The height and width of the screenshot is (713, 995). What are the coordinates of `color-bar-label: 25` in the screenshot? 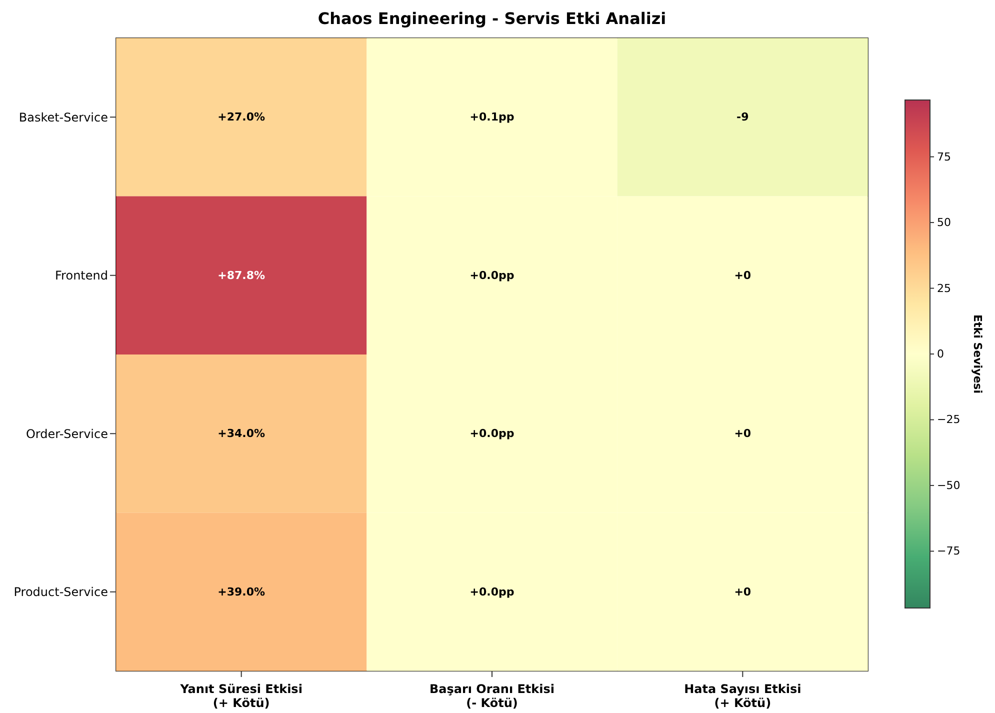 It's located at (944, 288).